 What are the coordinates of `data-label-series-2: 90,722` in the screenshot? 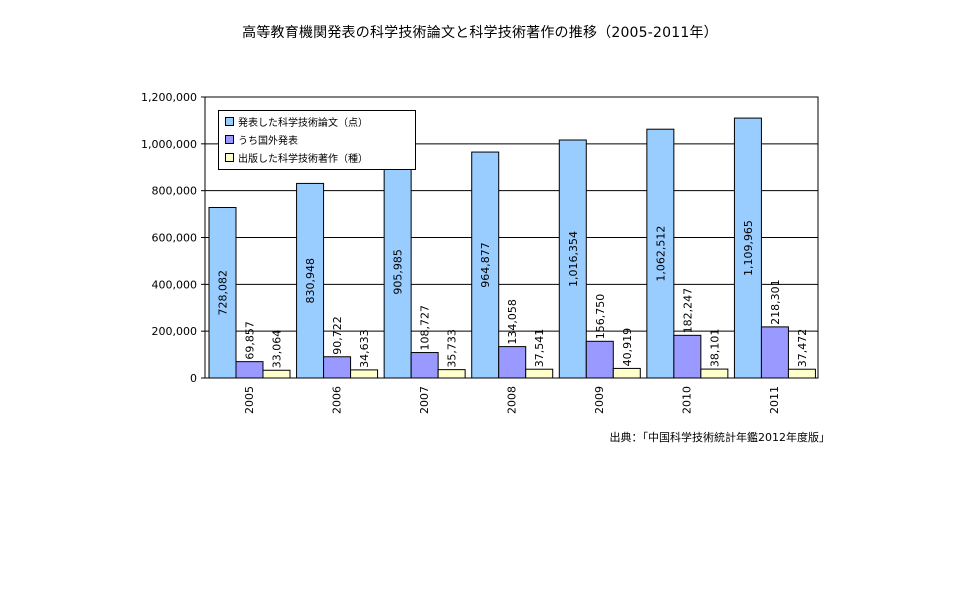 It's located at (337, 335).